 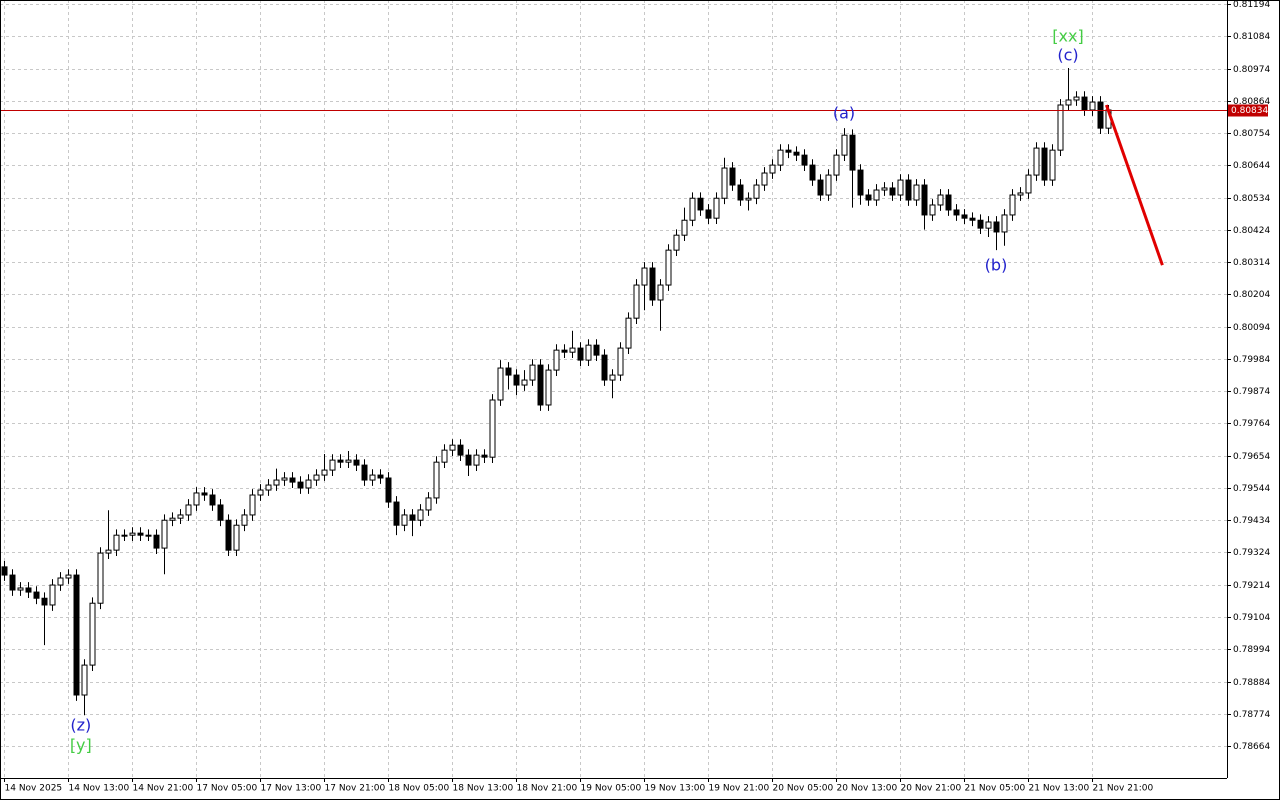 I want to click on y-tick-label: 0.79434, so click(x=1251, y=521).